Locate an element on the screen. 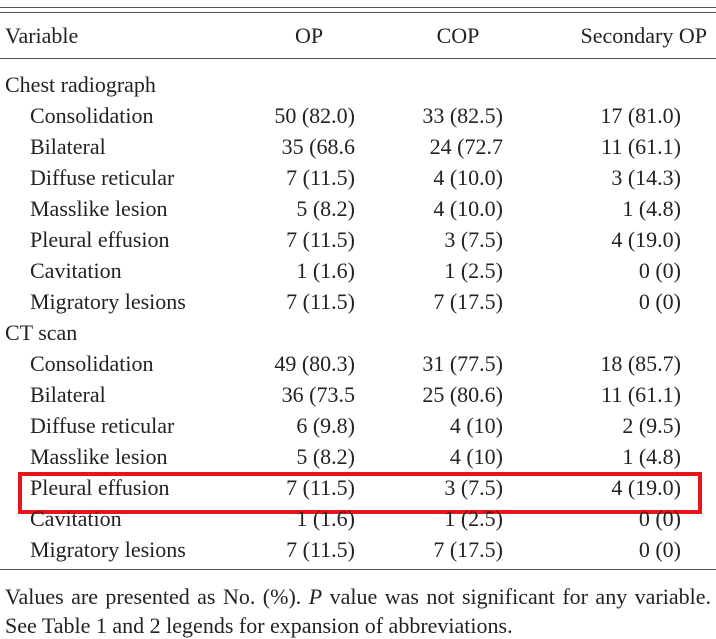 This screenshot has width=716, height=639. cell: 24 (72.7 is located at coordinates (466, 146).